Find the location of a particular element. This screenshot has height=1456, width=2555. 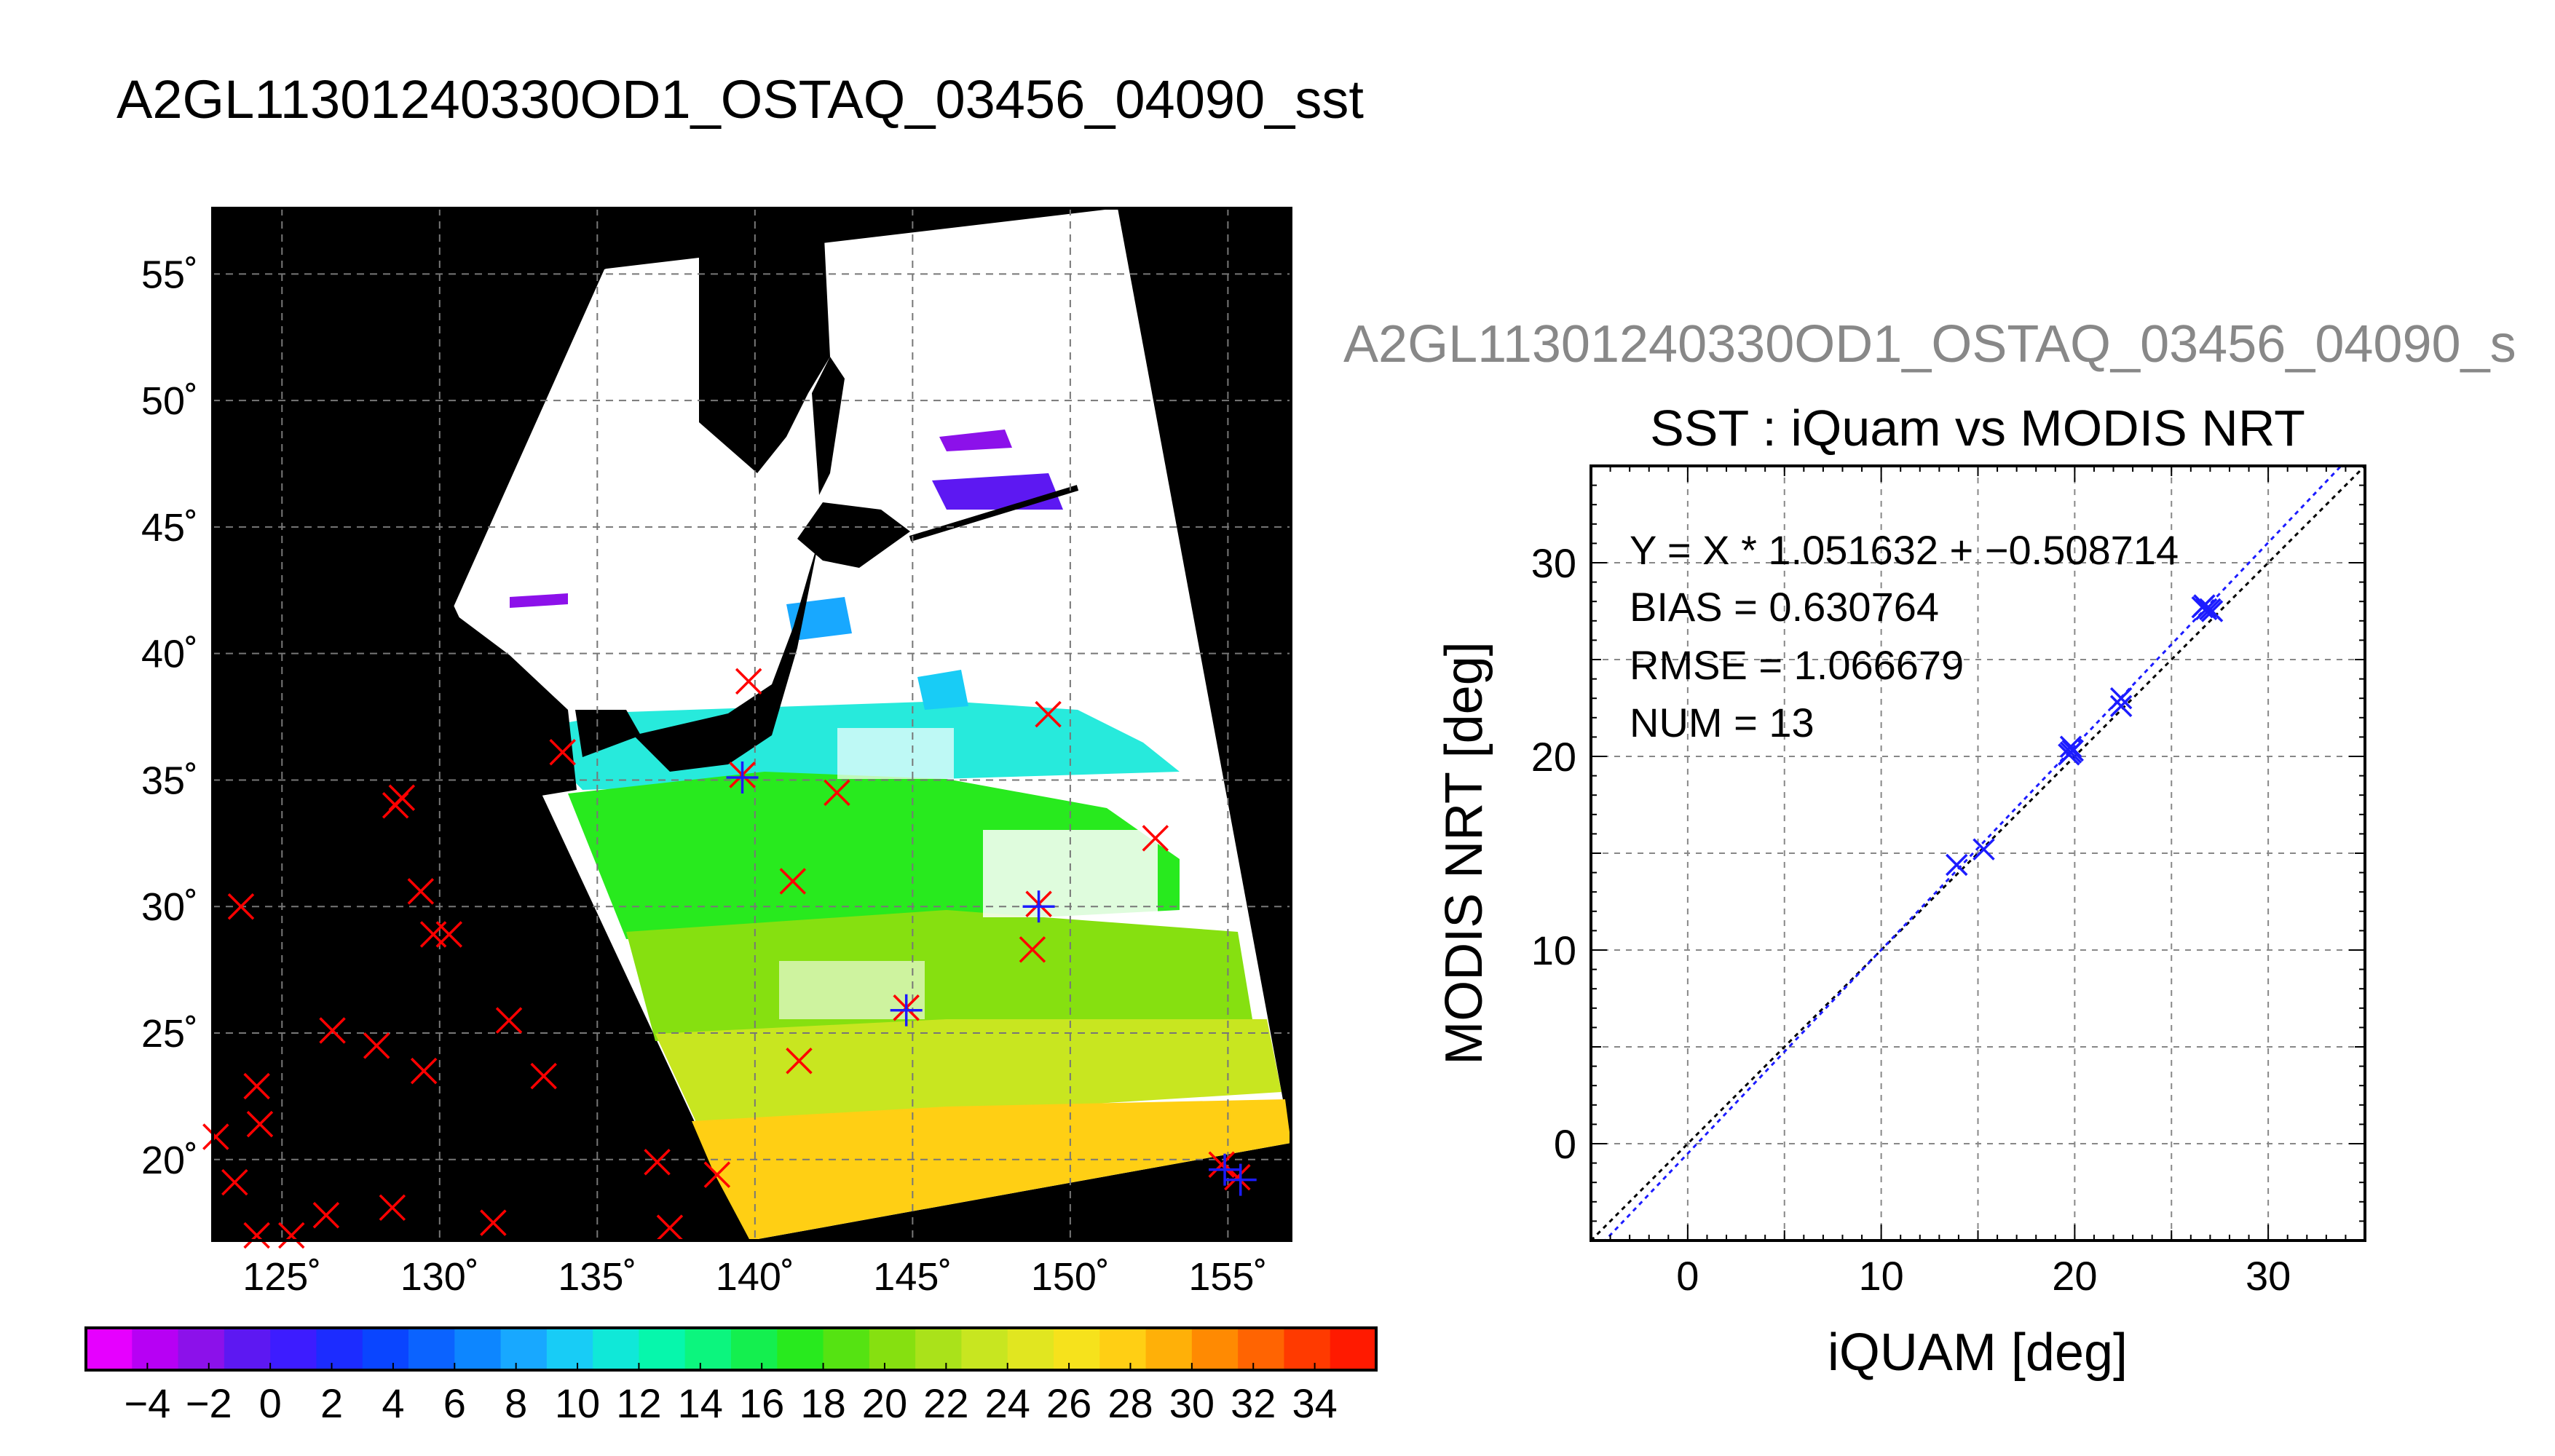

x-tick-label: 10 is located at coordinates (1880, 1276).